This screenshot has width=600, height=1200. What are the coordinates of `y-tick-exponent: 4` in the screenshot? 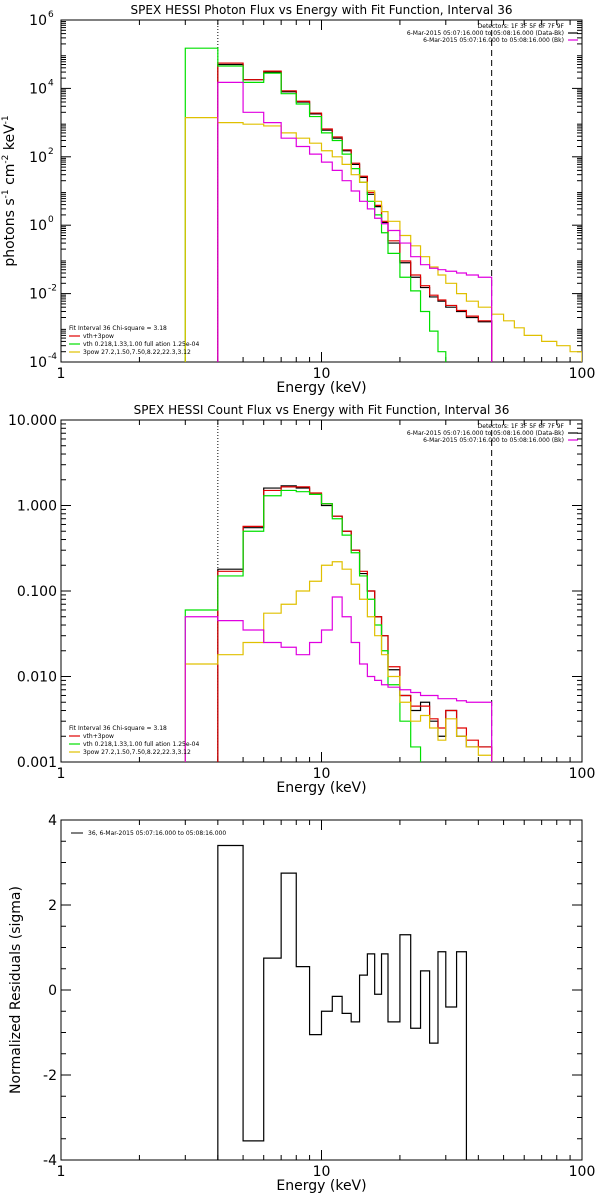 It's located at (51, 83).